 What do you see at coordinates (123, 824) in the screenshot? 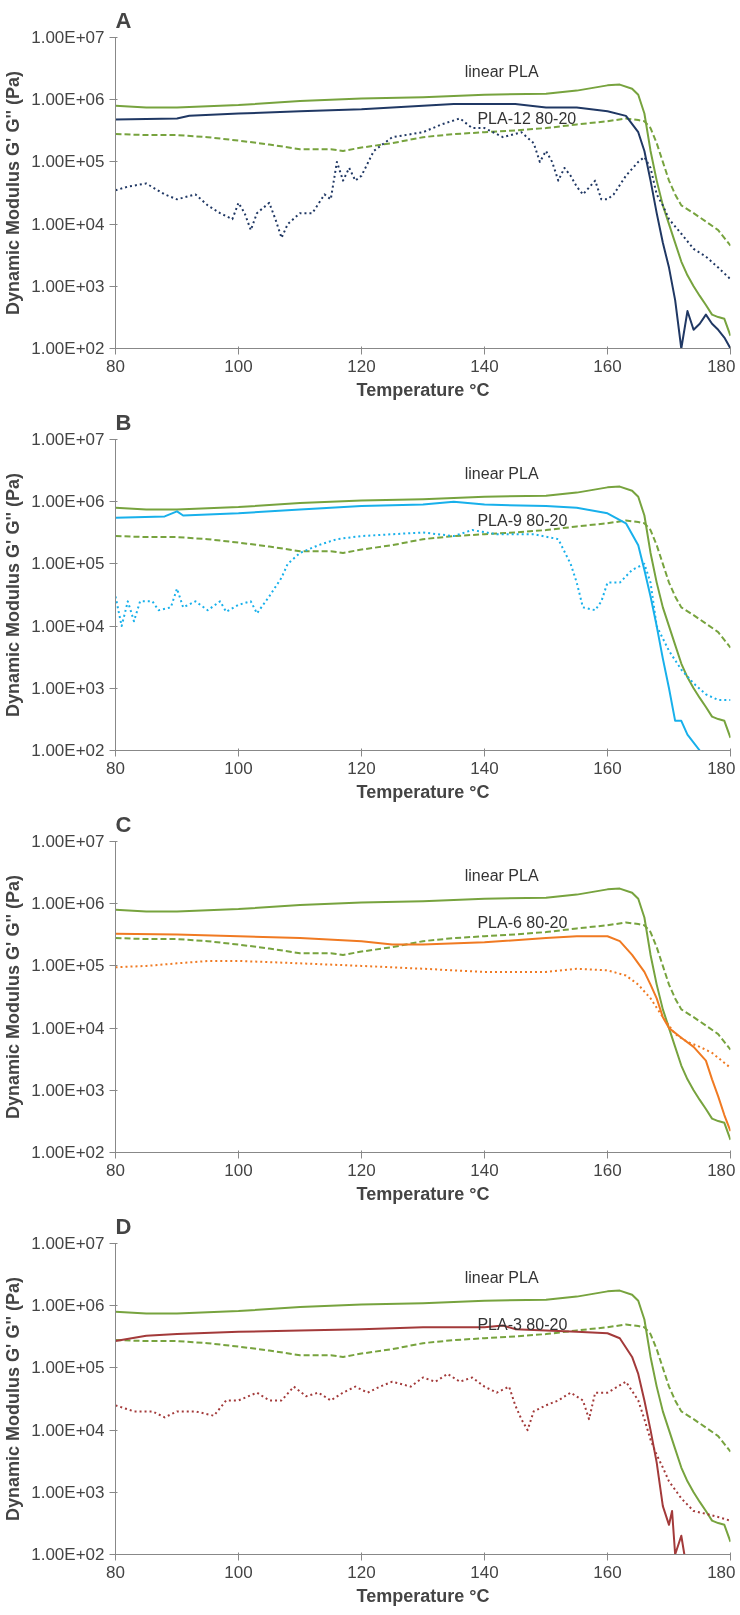
I see `chart-title: C` at bounding box center [123, 824].